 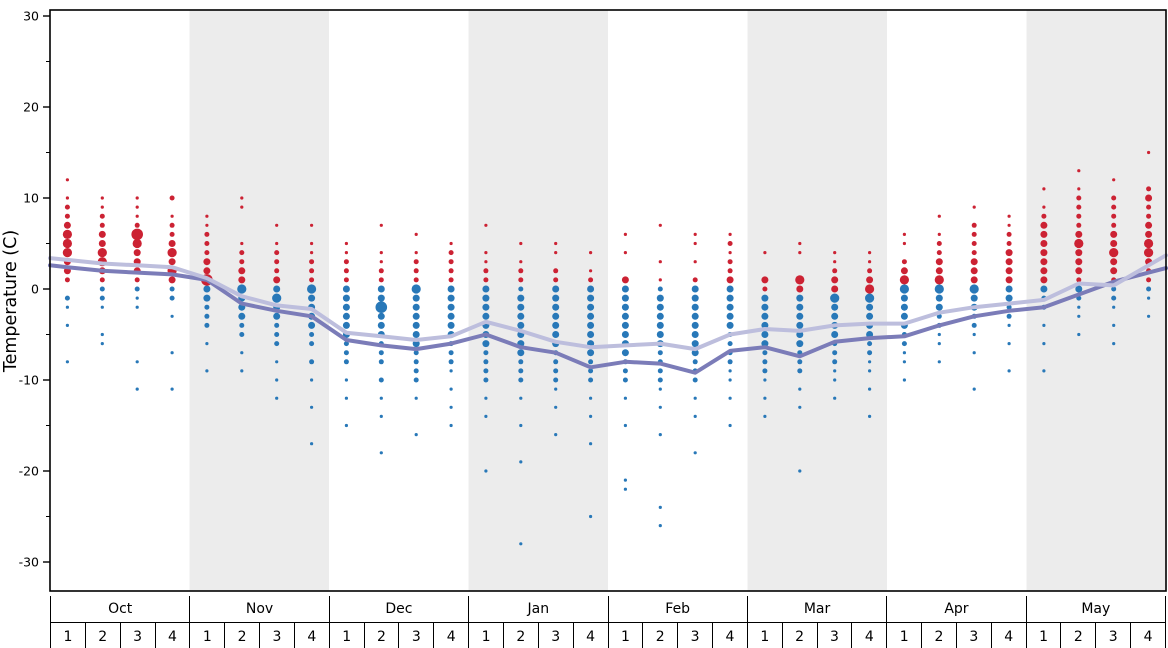 I want to click on week-label: 4, so click(x=870, y=635).